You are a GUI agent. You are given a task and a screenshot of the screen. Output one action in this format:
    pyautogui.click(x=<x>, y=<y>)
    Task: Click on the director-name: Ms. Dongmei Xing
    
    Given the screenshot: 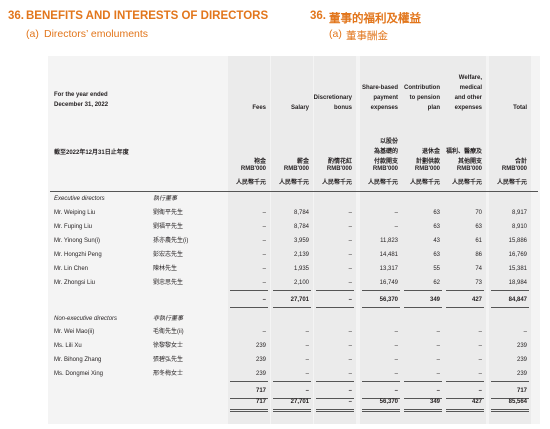 What is the action you would take?
    pyautogui.click(x=79, y=374)
    